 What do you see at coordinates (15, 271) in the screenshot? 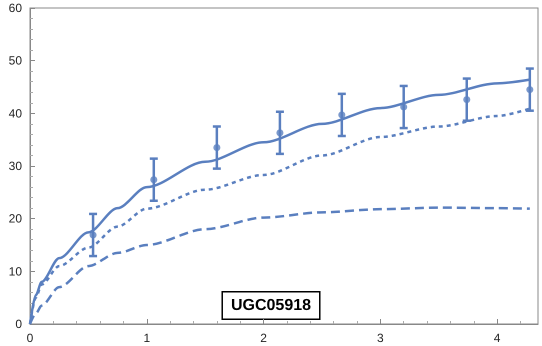
I see `y-tick-label: 10` at bounding box center [15, 271].